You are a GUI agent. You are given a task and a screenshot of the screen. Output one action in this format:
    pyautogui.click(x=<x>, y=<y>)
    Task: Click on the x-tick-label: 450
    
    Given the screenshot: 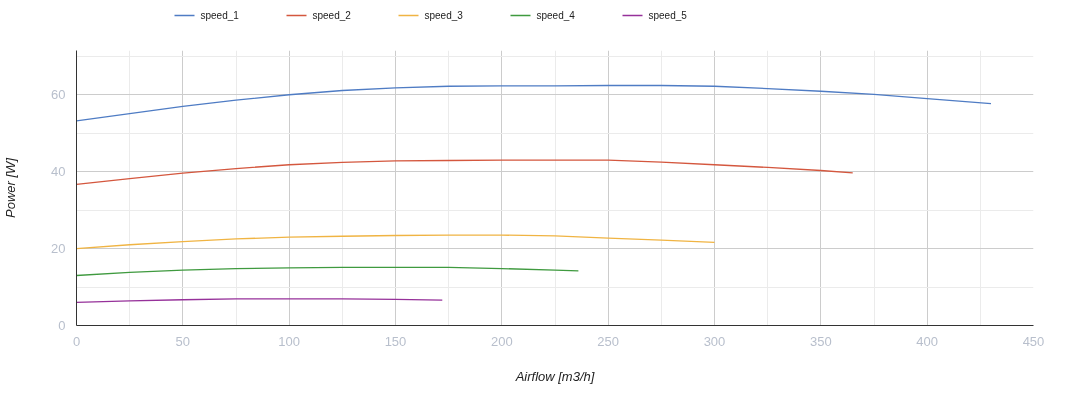 What is the action you would take?
    pyautogui.click(x=1033, y=341)
    